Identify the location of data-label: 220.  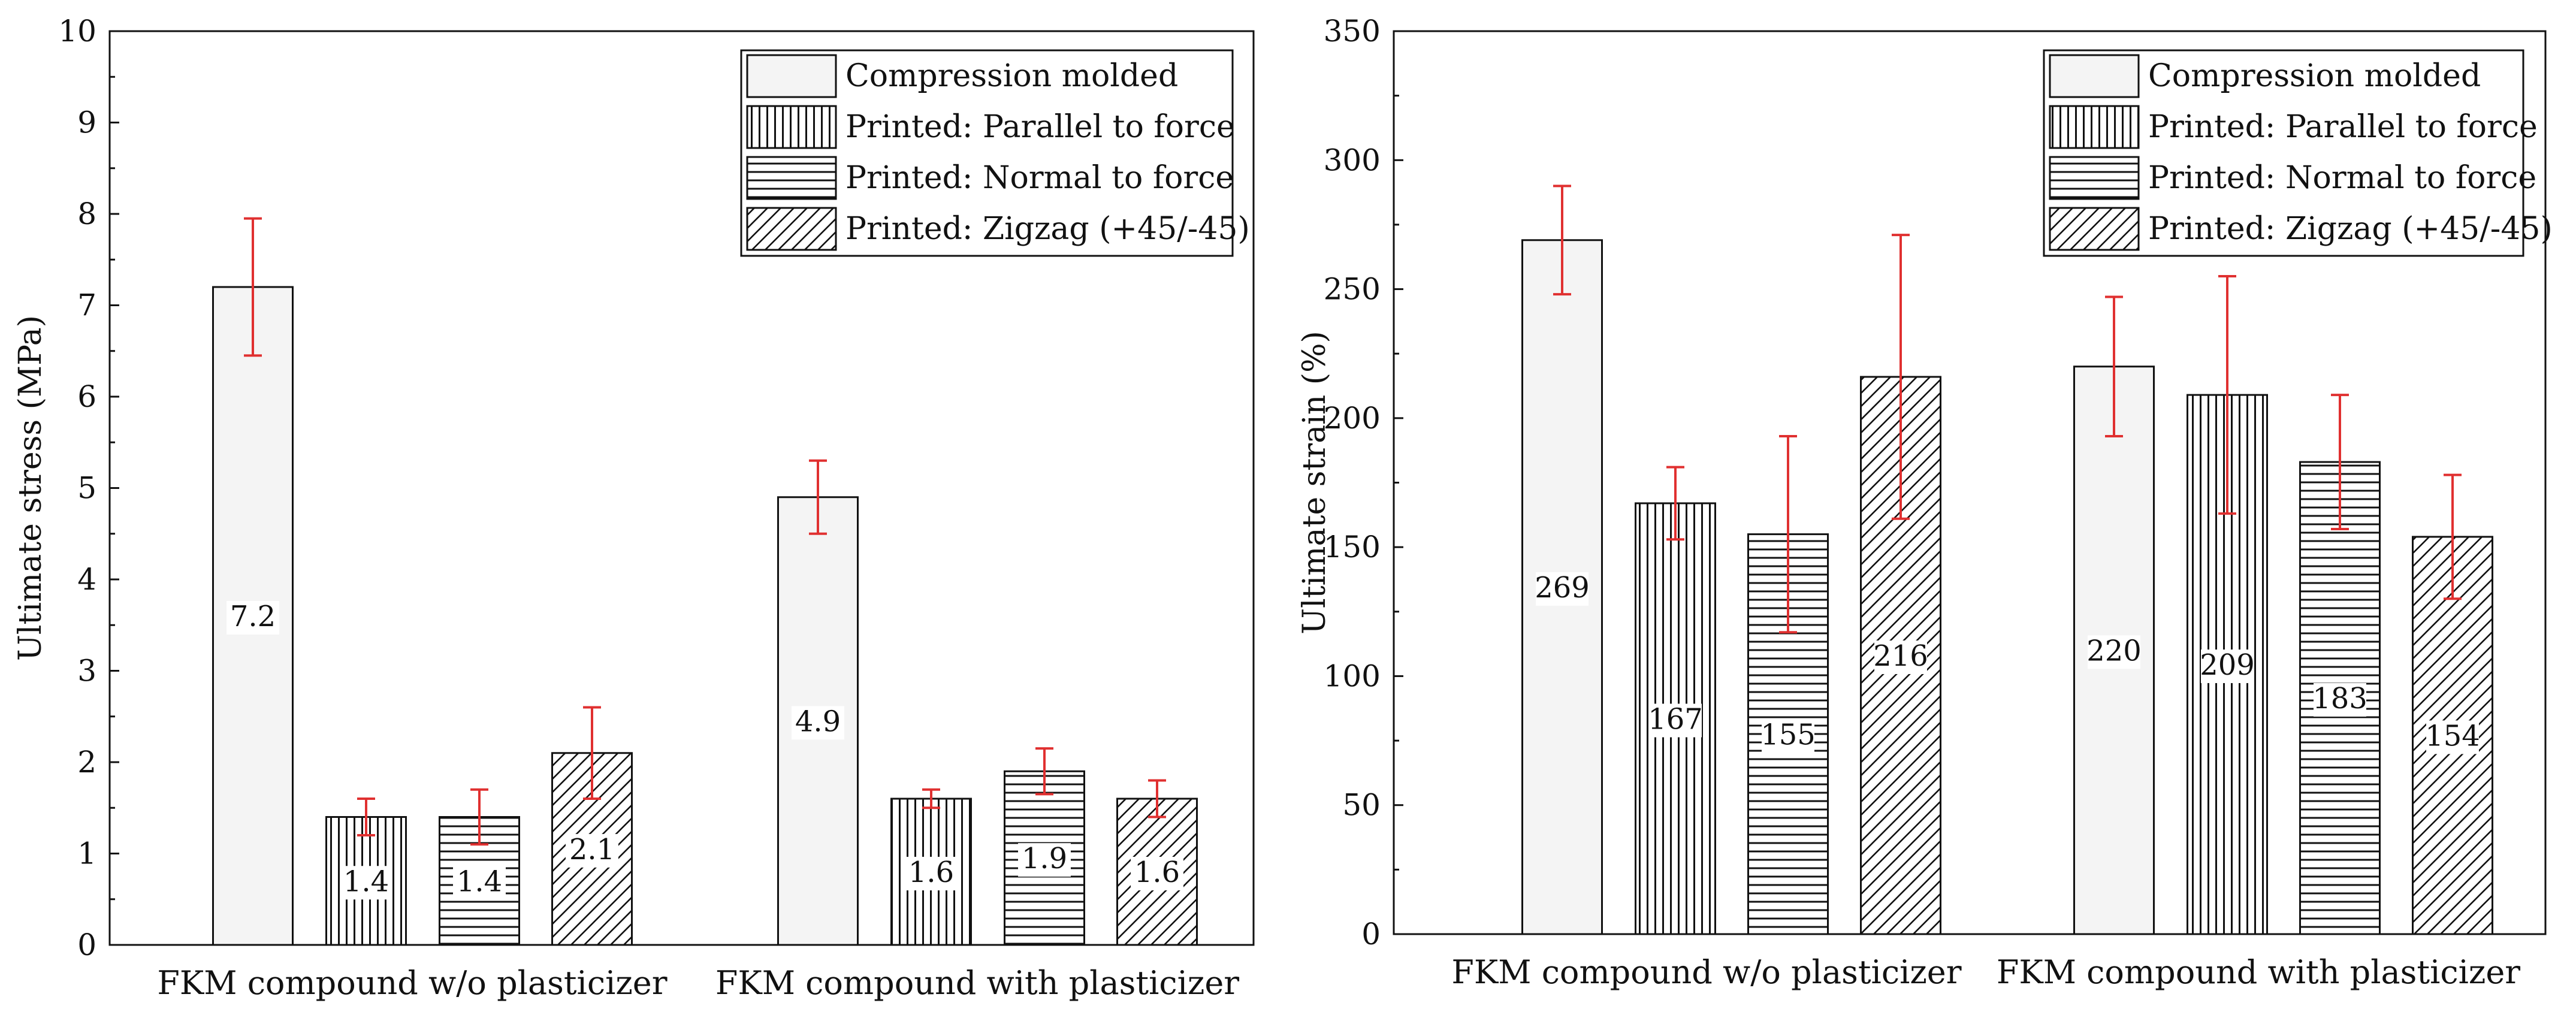
(2114, 650).